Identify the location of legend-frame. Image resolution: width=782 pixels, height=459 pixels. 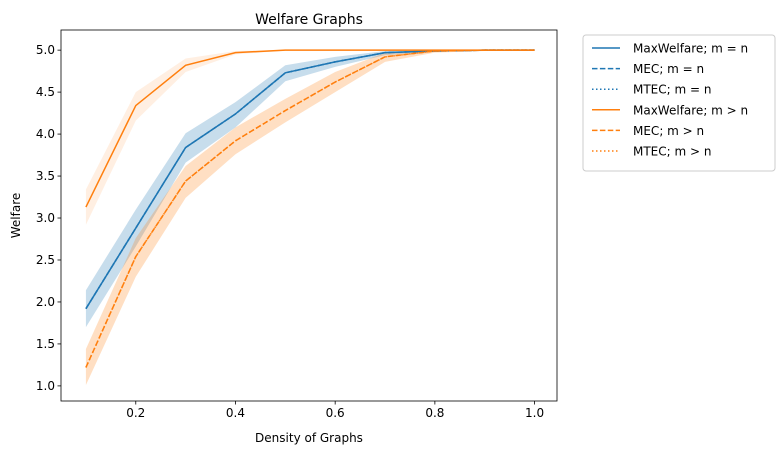
(679, 103).